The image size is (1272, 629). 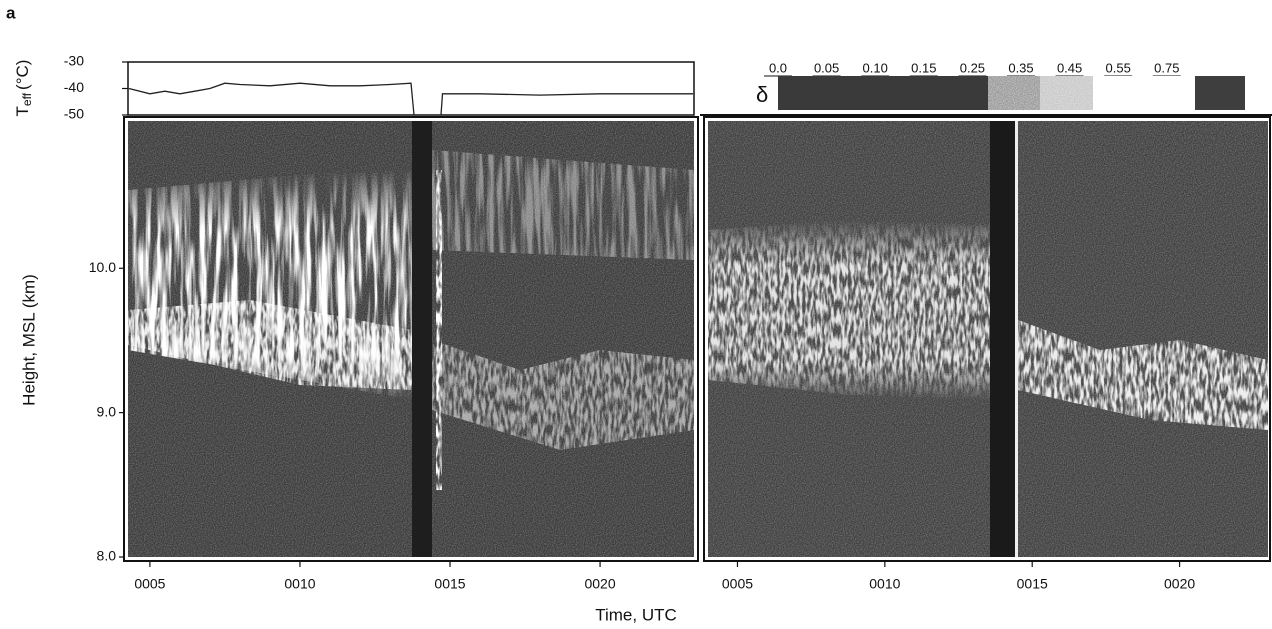 What do you see at coordinates (411, 99) in the screenshot?
I see `temperature-trace` at bounding box center [411, 99].